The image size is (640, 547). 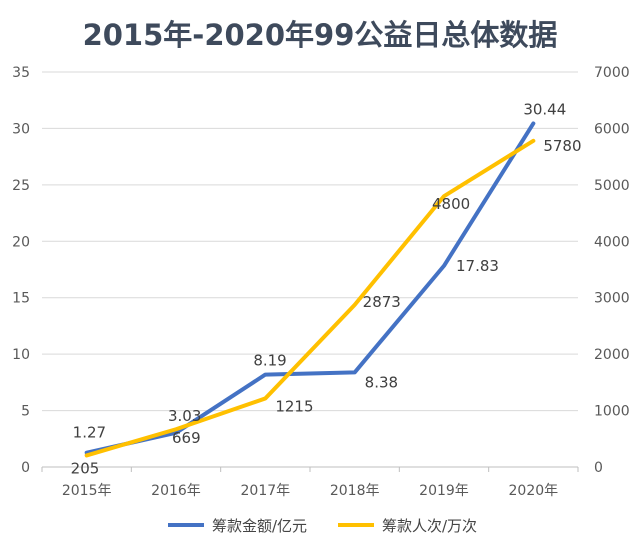 What do you see at coordinates (21, 129) in the screenshot?
I see `y-left-tick-label: 30` at bounding box center [21, 129].